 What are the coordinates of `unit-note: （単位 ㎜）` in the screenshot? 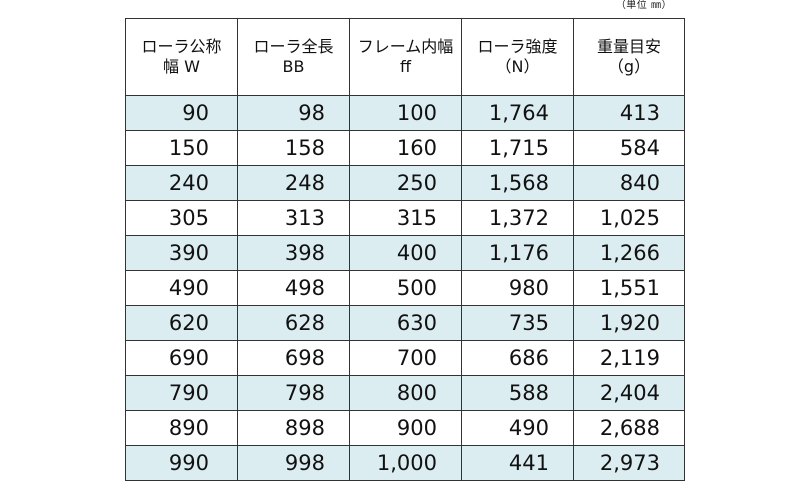 It's located at (643, 5).